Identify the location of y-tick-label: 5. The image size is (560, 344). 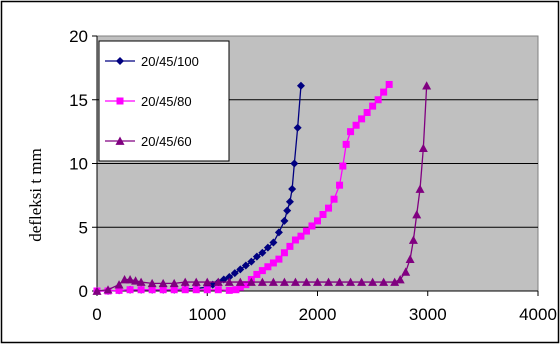
(83, 227).